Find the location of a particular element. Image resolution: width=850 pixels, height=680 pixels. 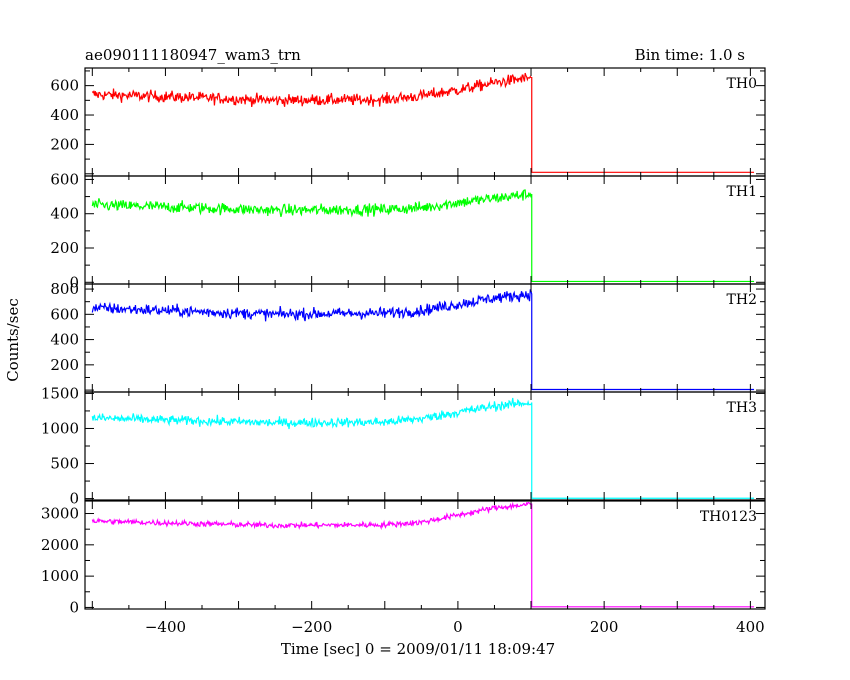

series-label-th2: TH2 is located at coordinates (742, 300).